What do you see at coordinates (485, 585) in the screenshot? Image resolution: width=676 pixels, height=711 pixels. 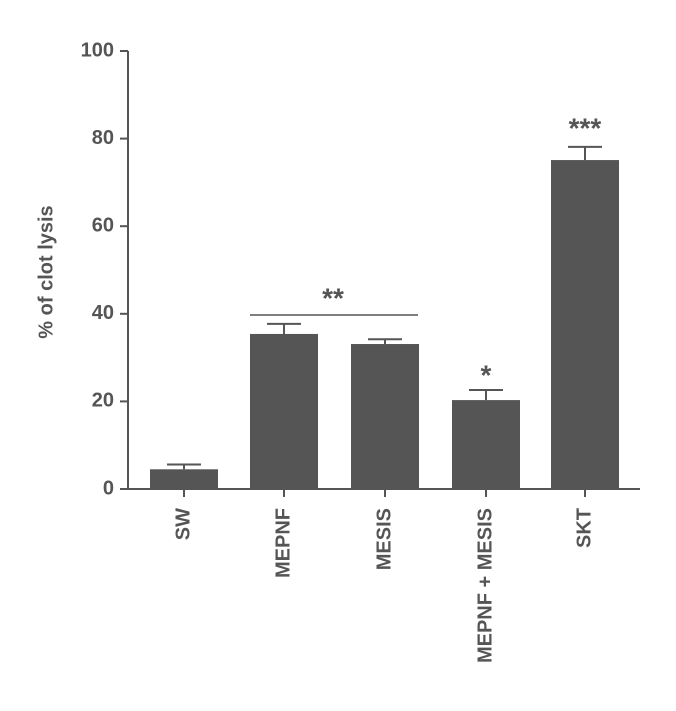 I see `x-tick-label: MEPNF + MESIS` at bounding box center [485, 585].